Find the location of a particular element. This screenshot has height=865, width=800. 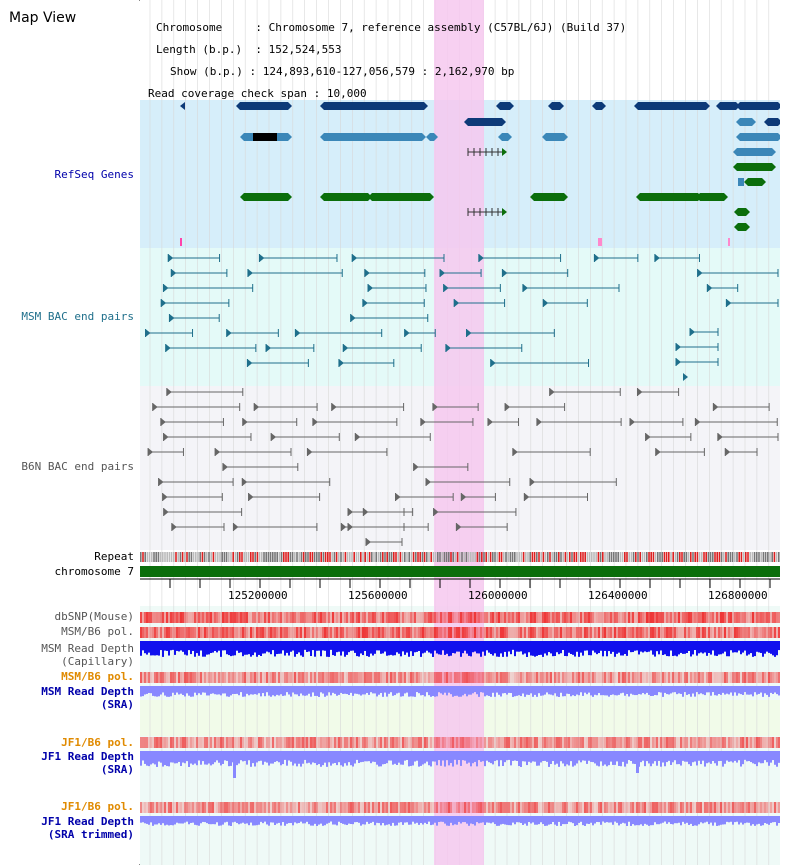

dbsnp-track-label: dbSNP(Mouse) is located at coordinates (94, 616).